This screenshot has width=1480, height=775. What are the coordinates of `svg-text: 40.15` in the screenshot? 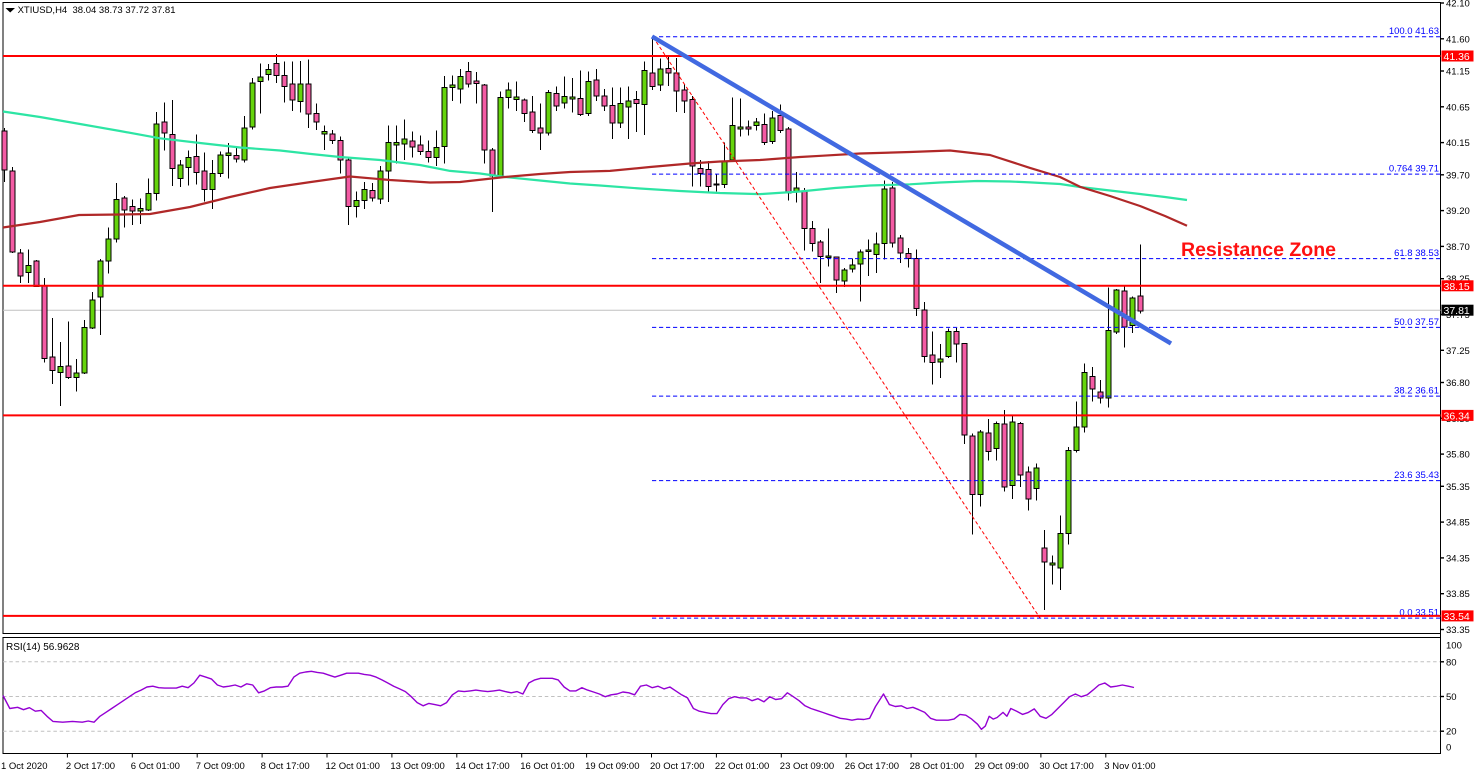 It's located at (1458, 143).